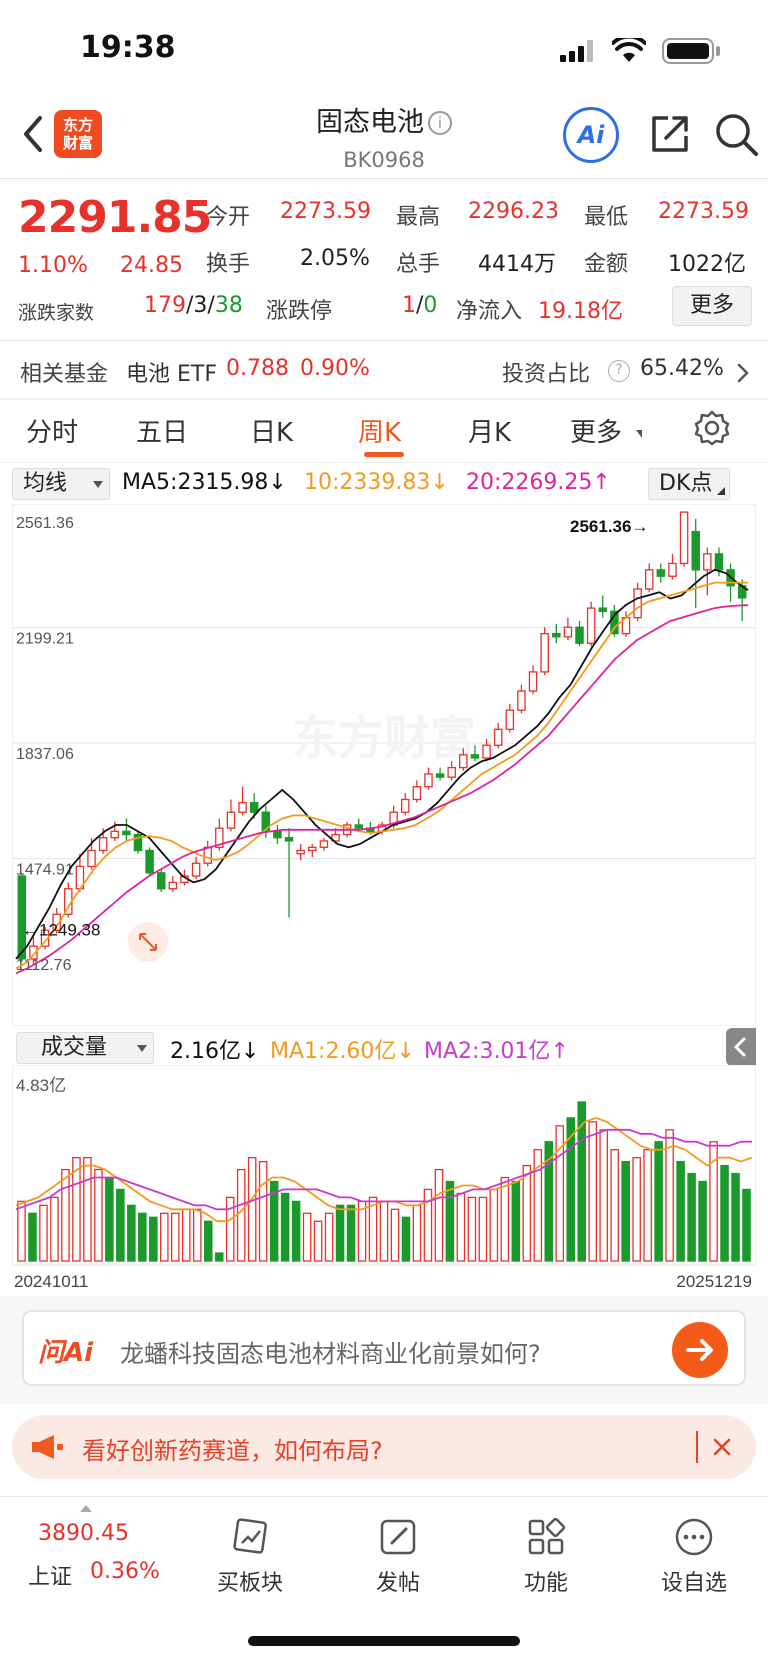 This screenshot has height=1663, width=768. Describe the element at coordinates (689, 484) in the screenshot. I see `dk-point-button: DK点` at that location.